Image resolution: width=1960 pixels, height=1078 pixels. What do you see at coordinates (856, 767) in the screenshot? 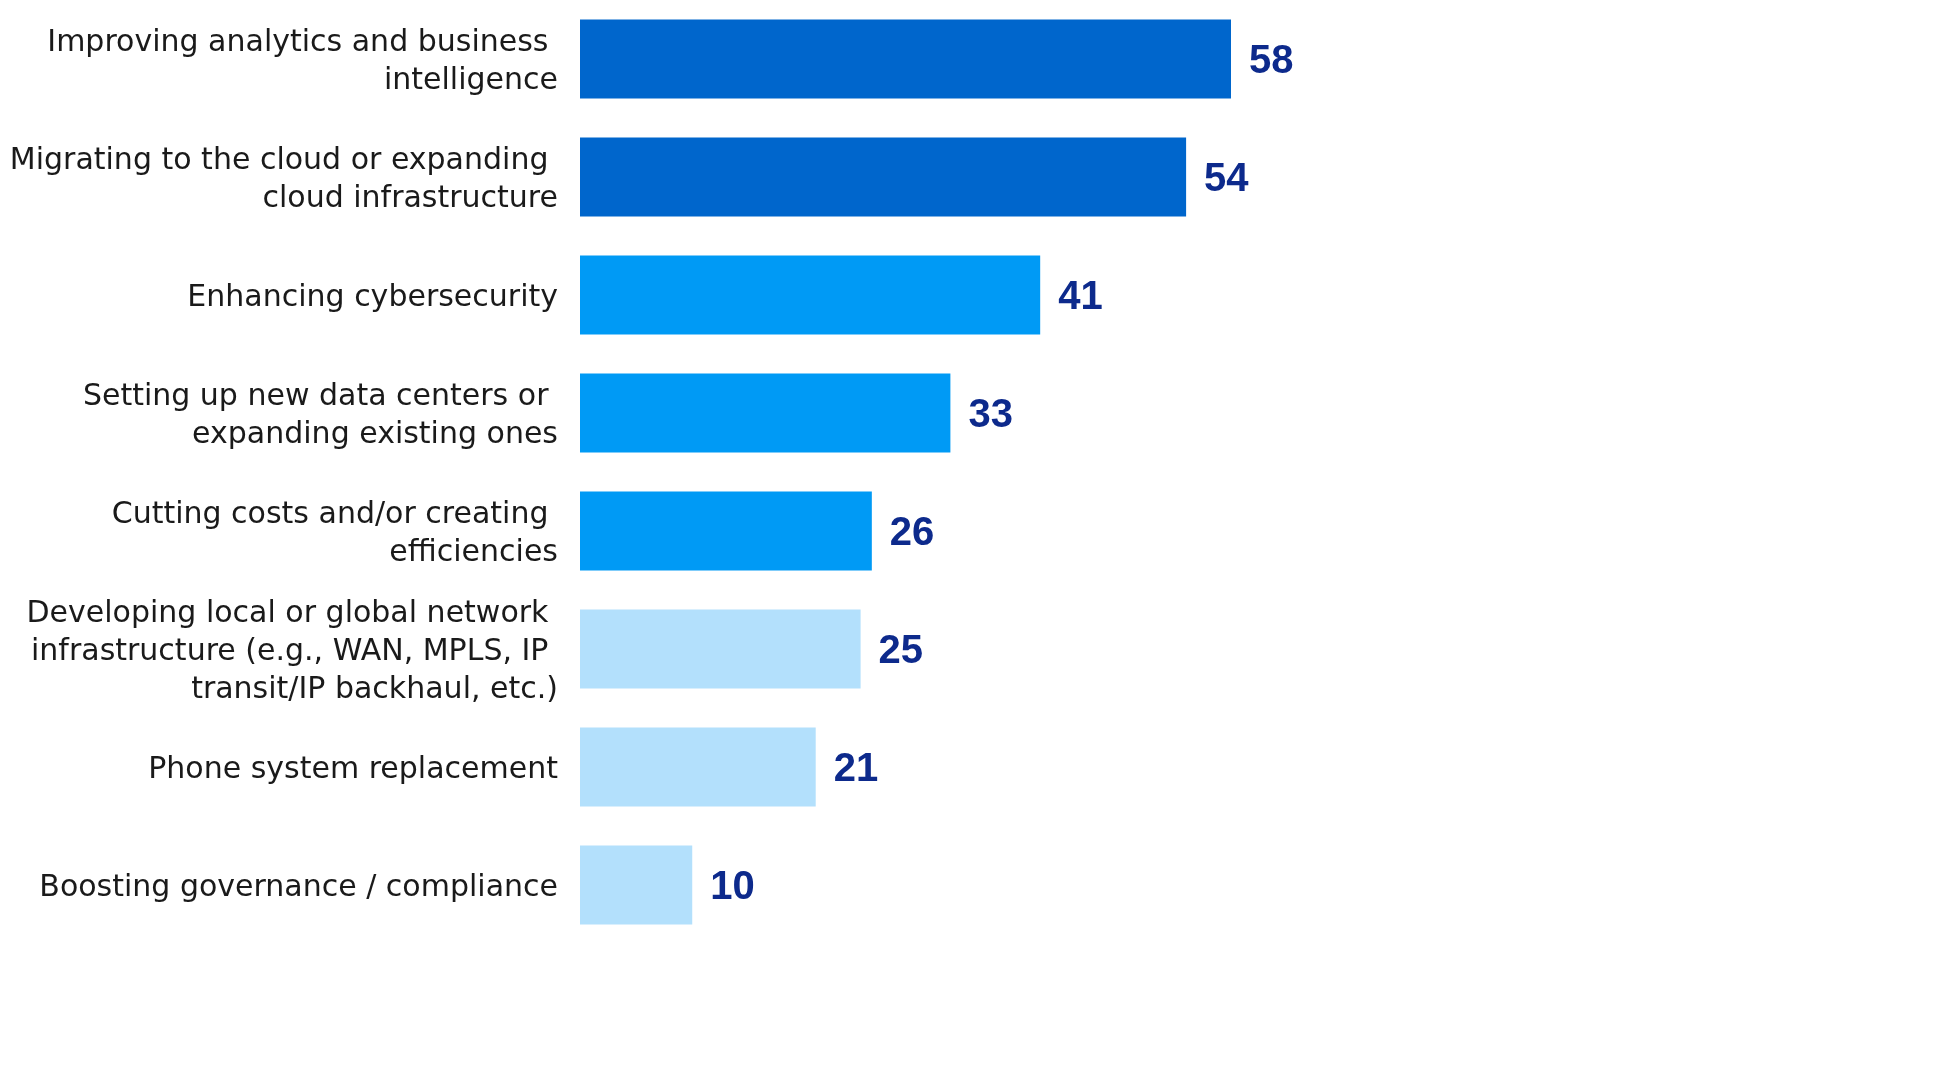
I see `data-label: 21` at bounding box center [856, 767].